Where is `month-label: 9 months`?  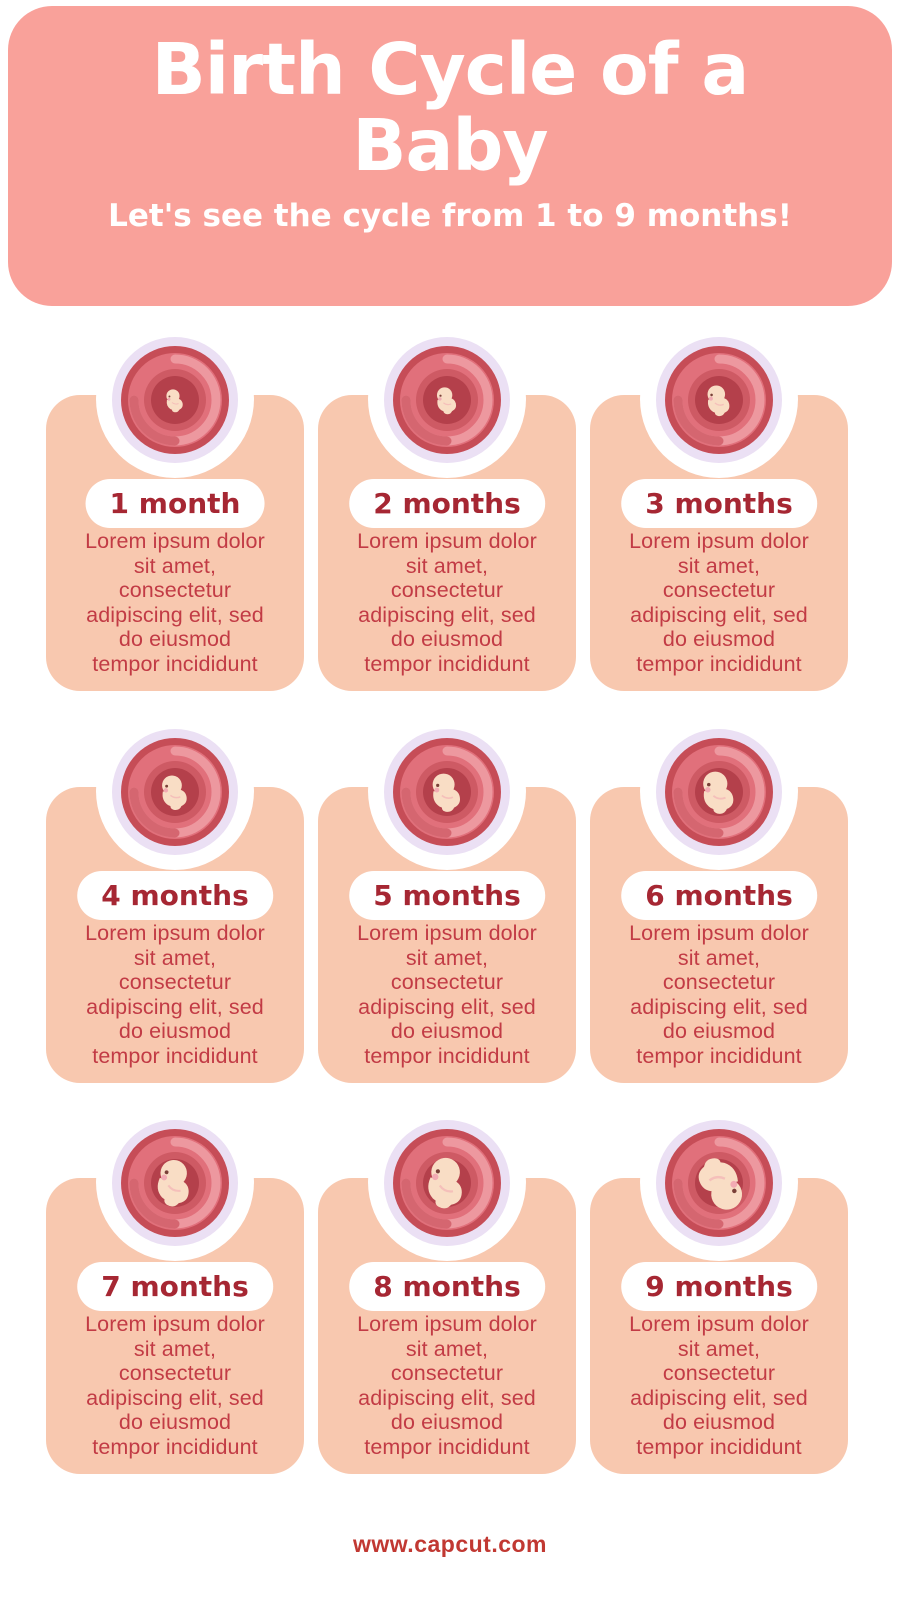
month-label: 9 months is located at coordinates (719, 1286).